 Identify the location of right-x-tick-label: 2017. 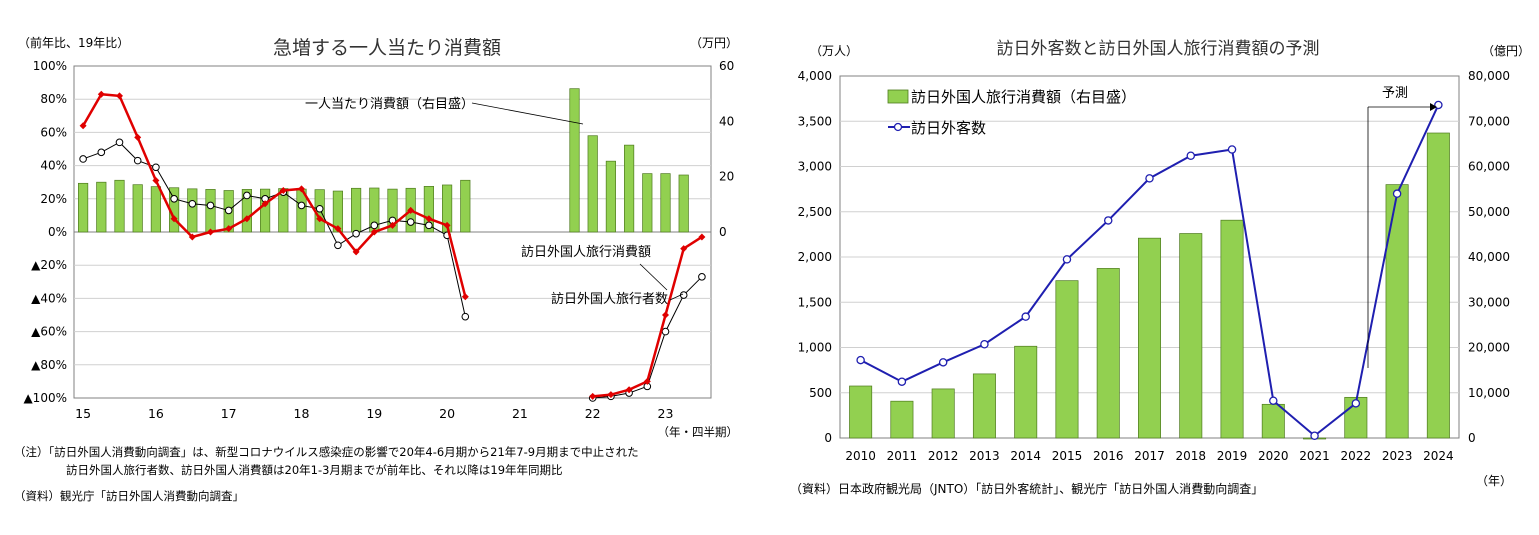
(1149, 456).